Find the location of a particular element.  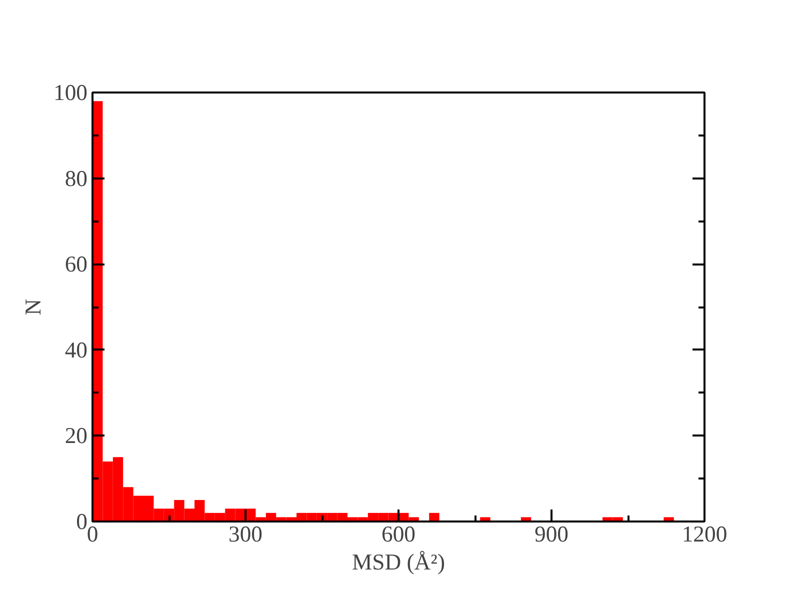

x-axis-title: MSD (Å²) is located at coordinates (399, 562).